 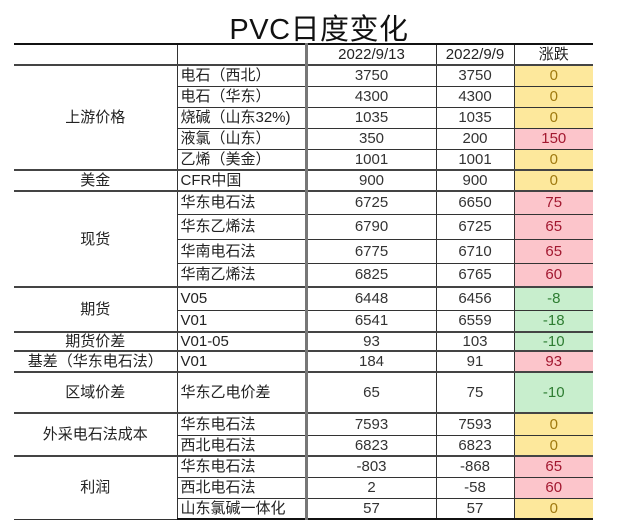 What do you see at coordinates (475, 159) in the screenshot?
I see `prev-value-cell: 1001` at bounding box center [475, 159].